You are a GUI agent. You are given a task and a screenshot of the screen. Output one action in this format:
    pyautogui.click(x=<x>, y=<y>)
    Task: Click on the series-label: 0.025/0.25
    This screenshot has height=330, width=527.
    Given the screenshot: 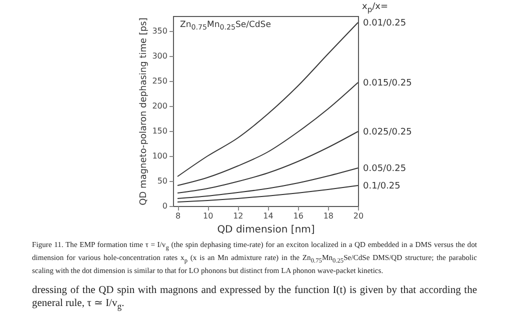 What is the action you would take?
    pyautogui.click(x=387, y=133)
    